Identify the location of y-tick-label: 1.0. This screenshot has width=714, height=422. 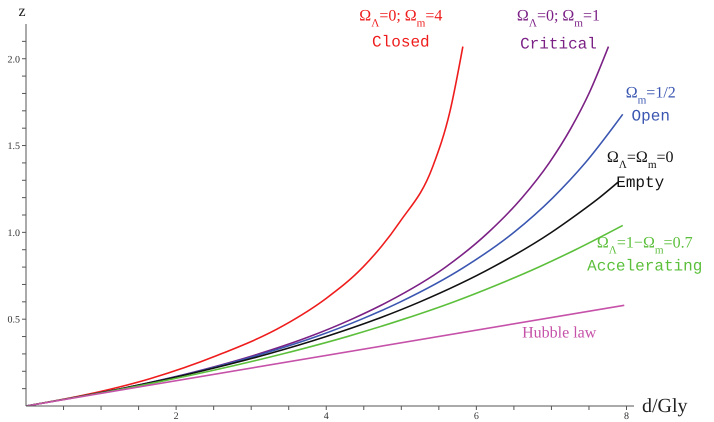
(14, 233).